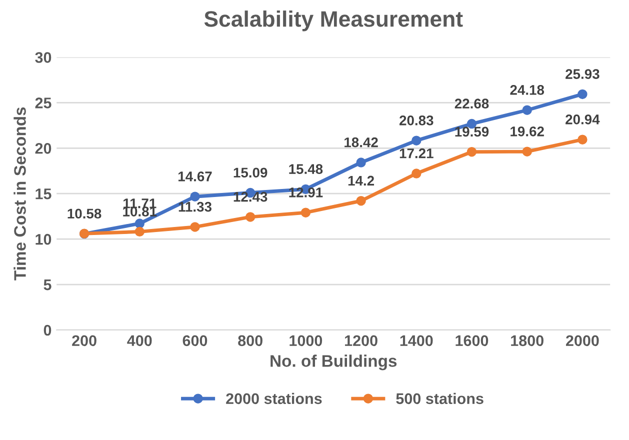 This screenshot has height=440, width=629. Describe the element at coordinates (84, 340) in the screenshot. I see `x-tick-label: 200` at that location.